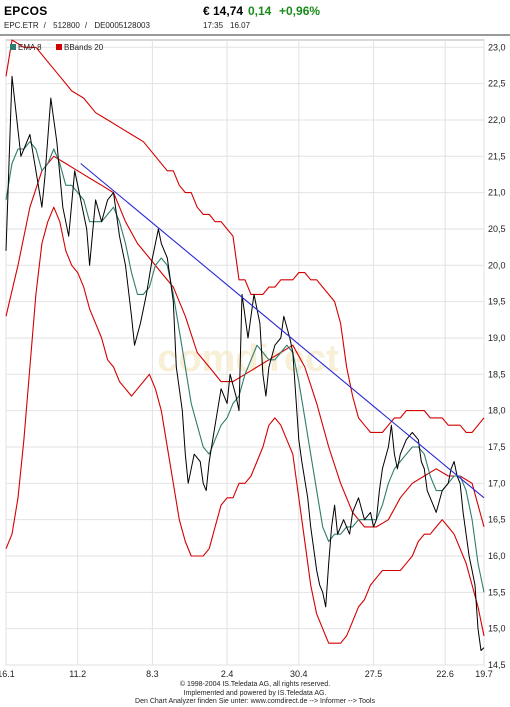 The width and height of the screenshot is (510, 707). I want to click on y-tick-label: 15,5, so click(497, 592).